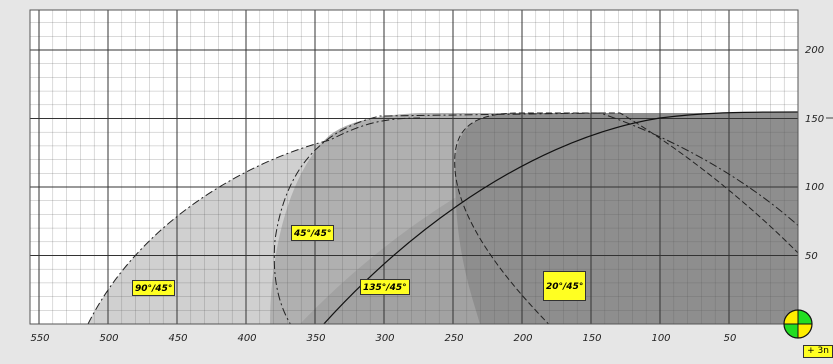 This screenshot has width=833, height=364. I want to click on x-tick-label: 100, so click(660, 338).